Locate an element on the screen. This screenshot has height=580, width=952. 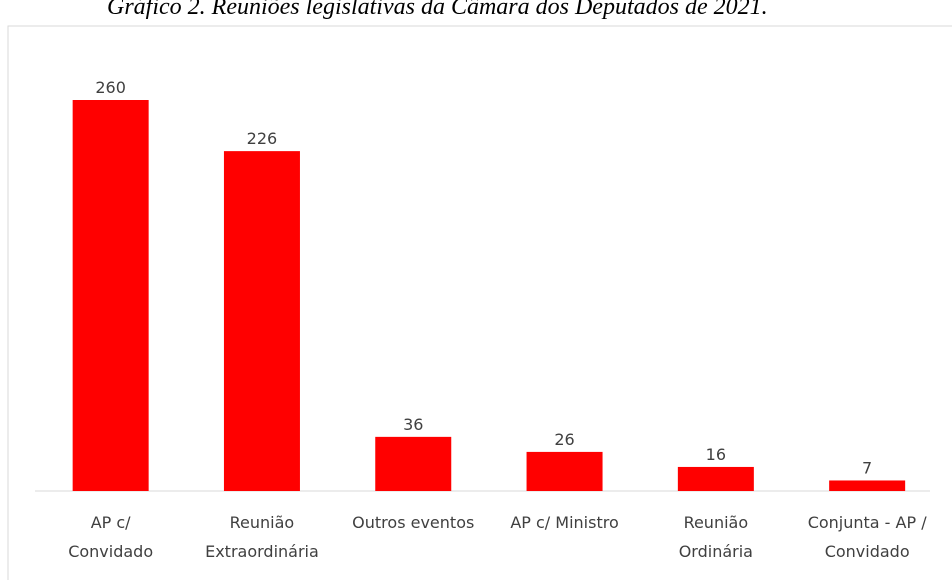
data-label: 26 is located at coordinates (564, 439).